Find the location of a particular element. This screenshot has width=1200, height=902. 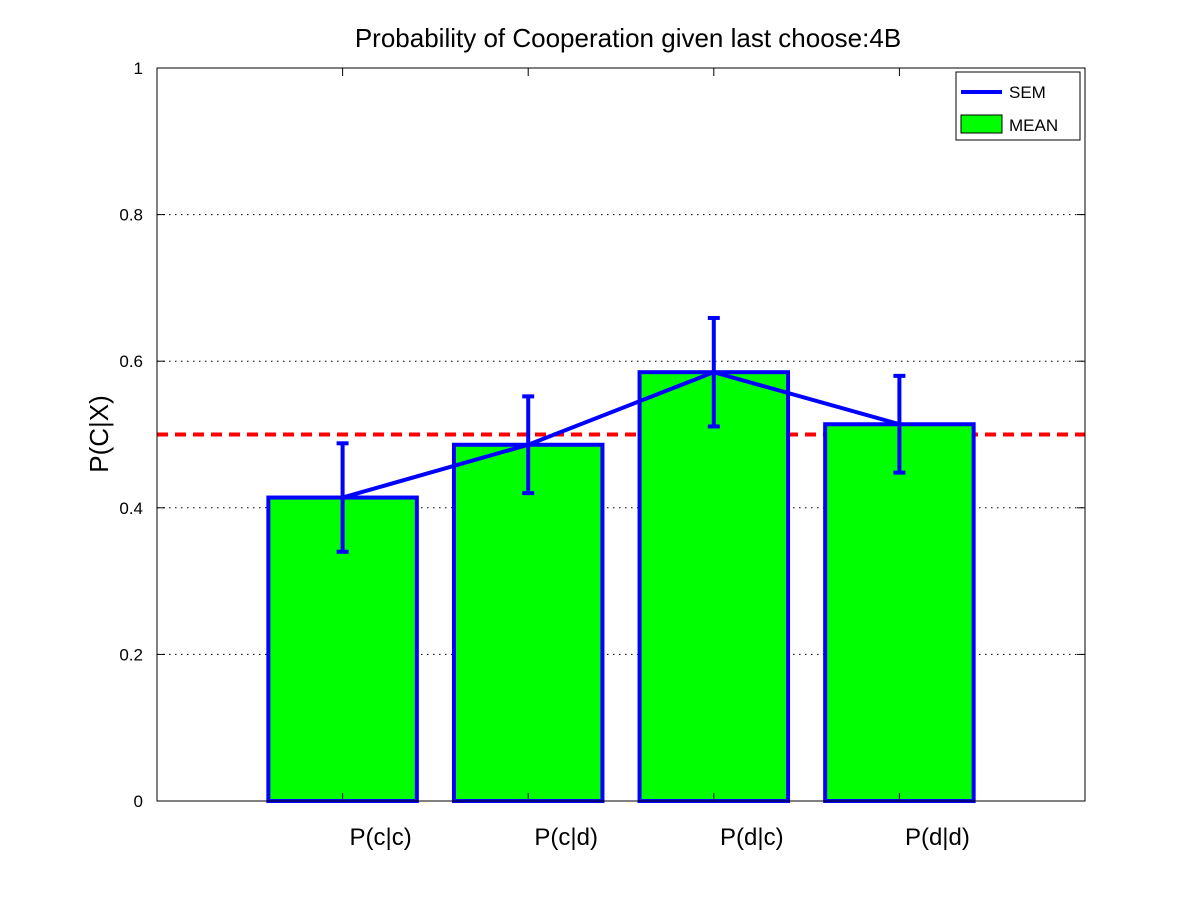

sem-line is located at coordinates (621, 435).